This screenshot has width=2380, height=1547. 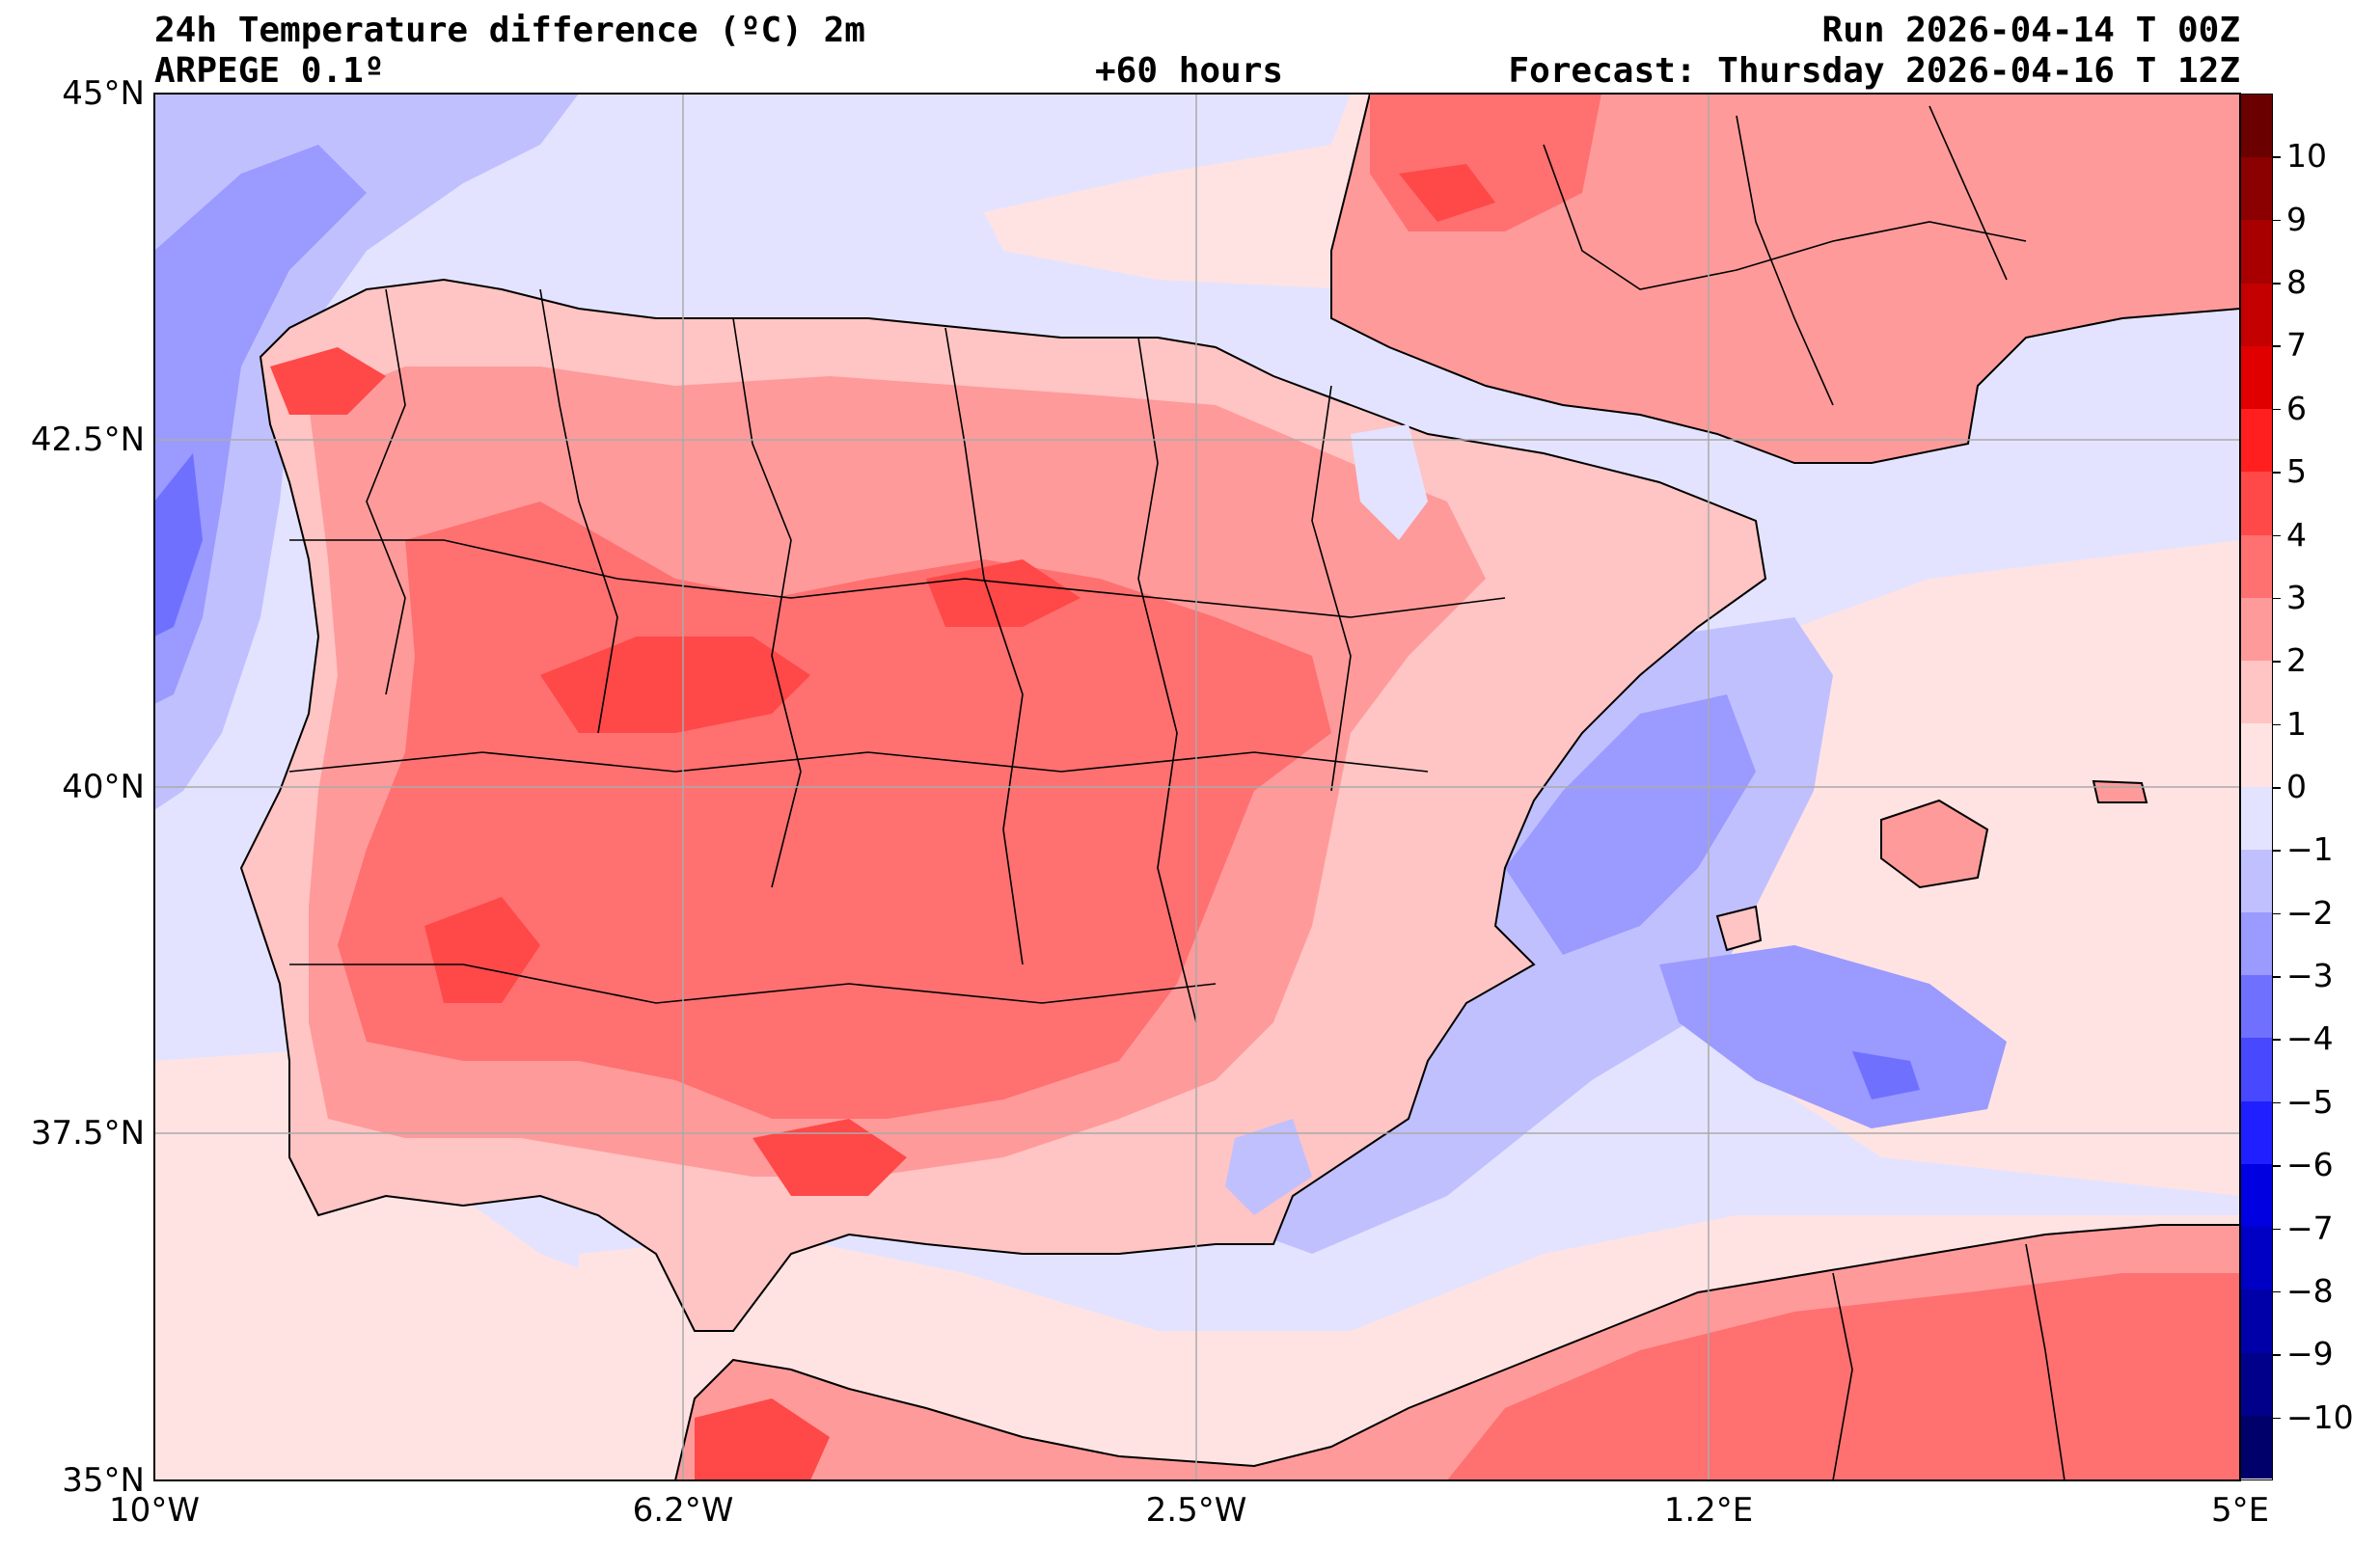 What do you see at coordinates (2297, 724) in the screenshot?
I see `colorbar-tick-label: 1` at bounding box center [2297, 724].